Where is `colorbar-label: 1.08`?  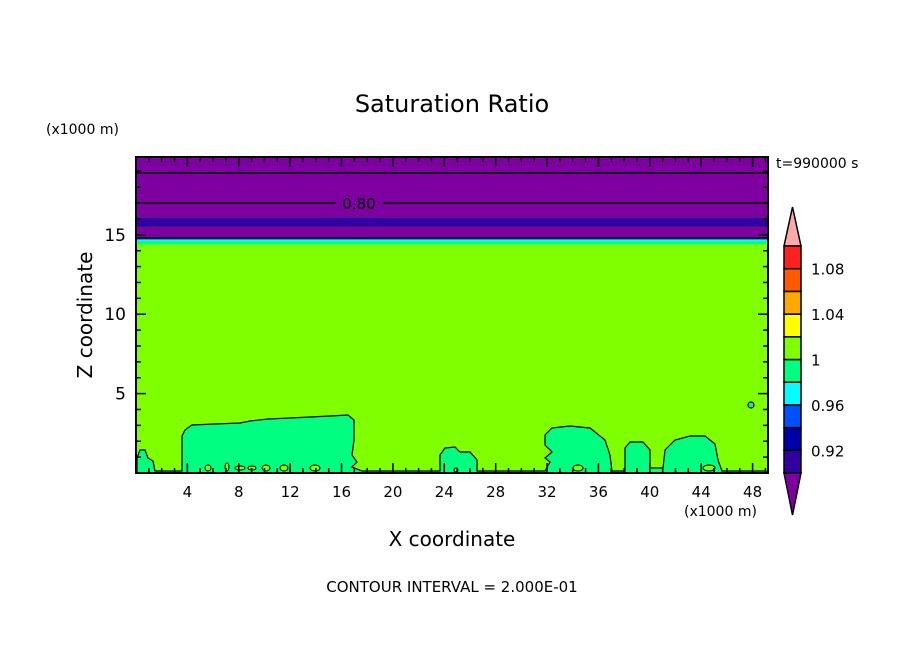 colorbar-label: 1.08 is located at coordinates (827, 270).